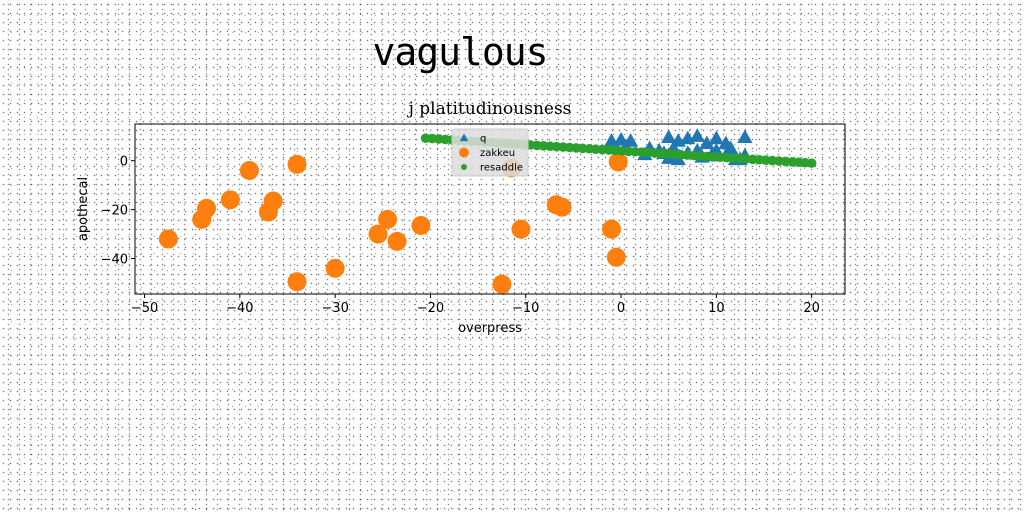  I want to click on legend-label: q, so click(483, 139).